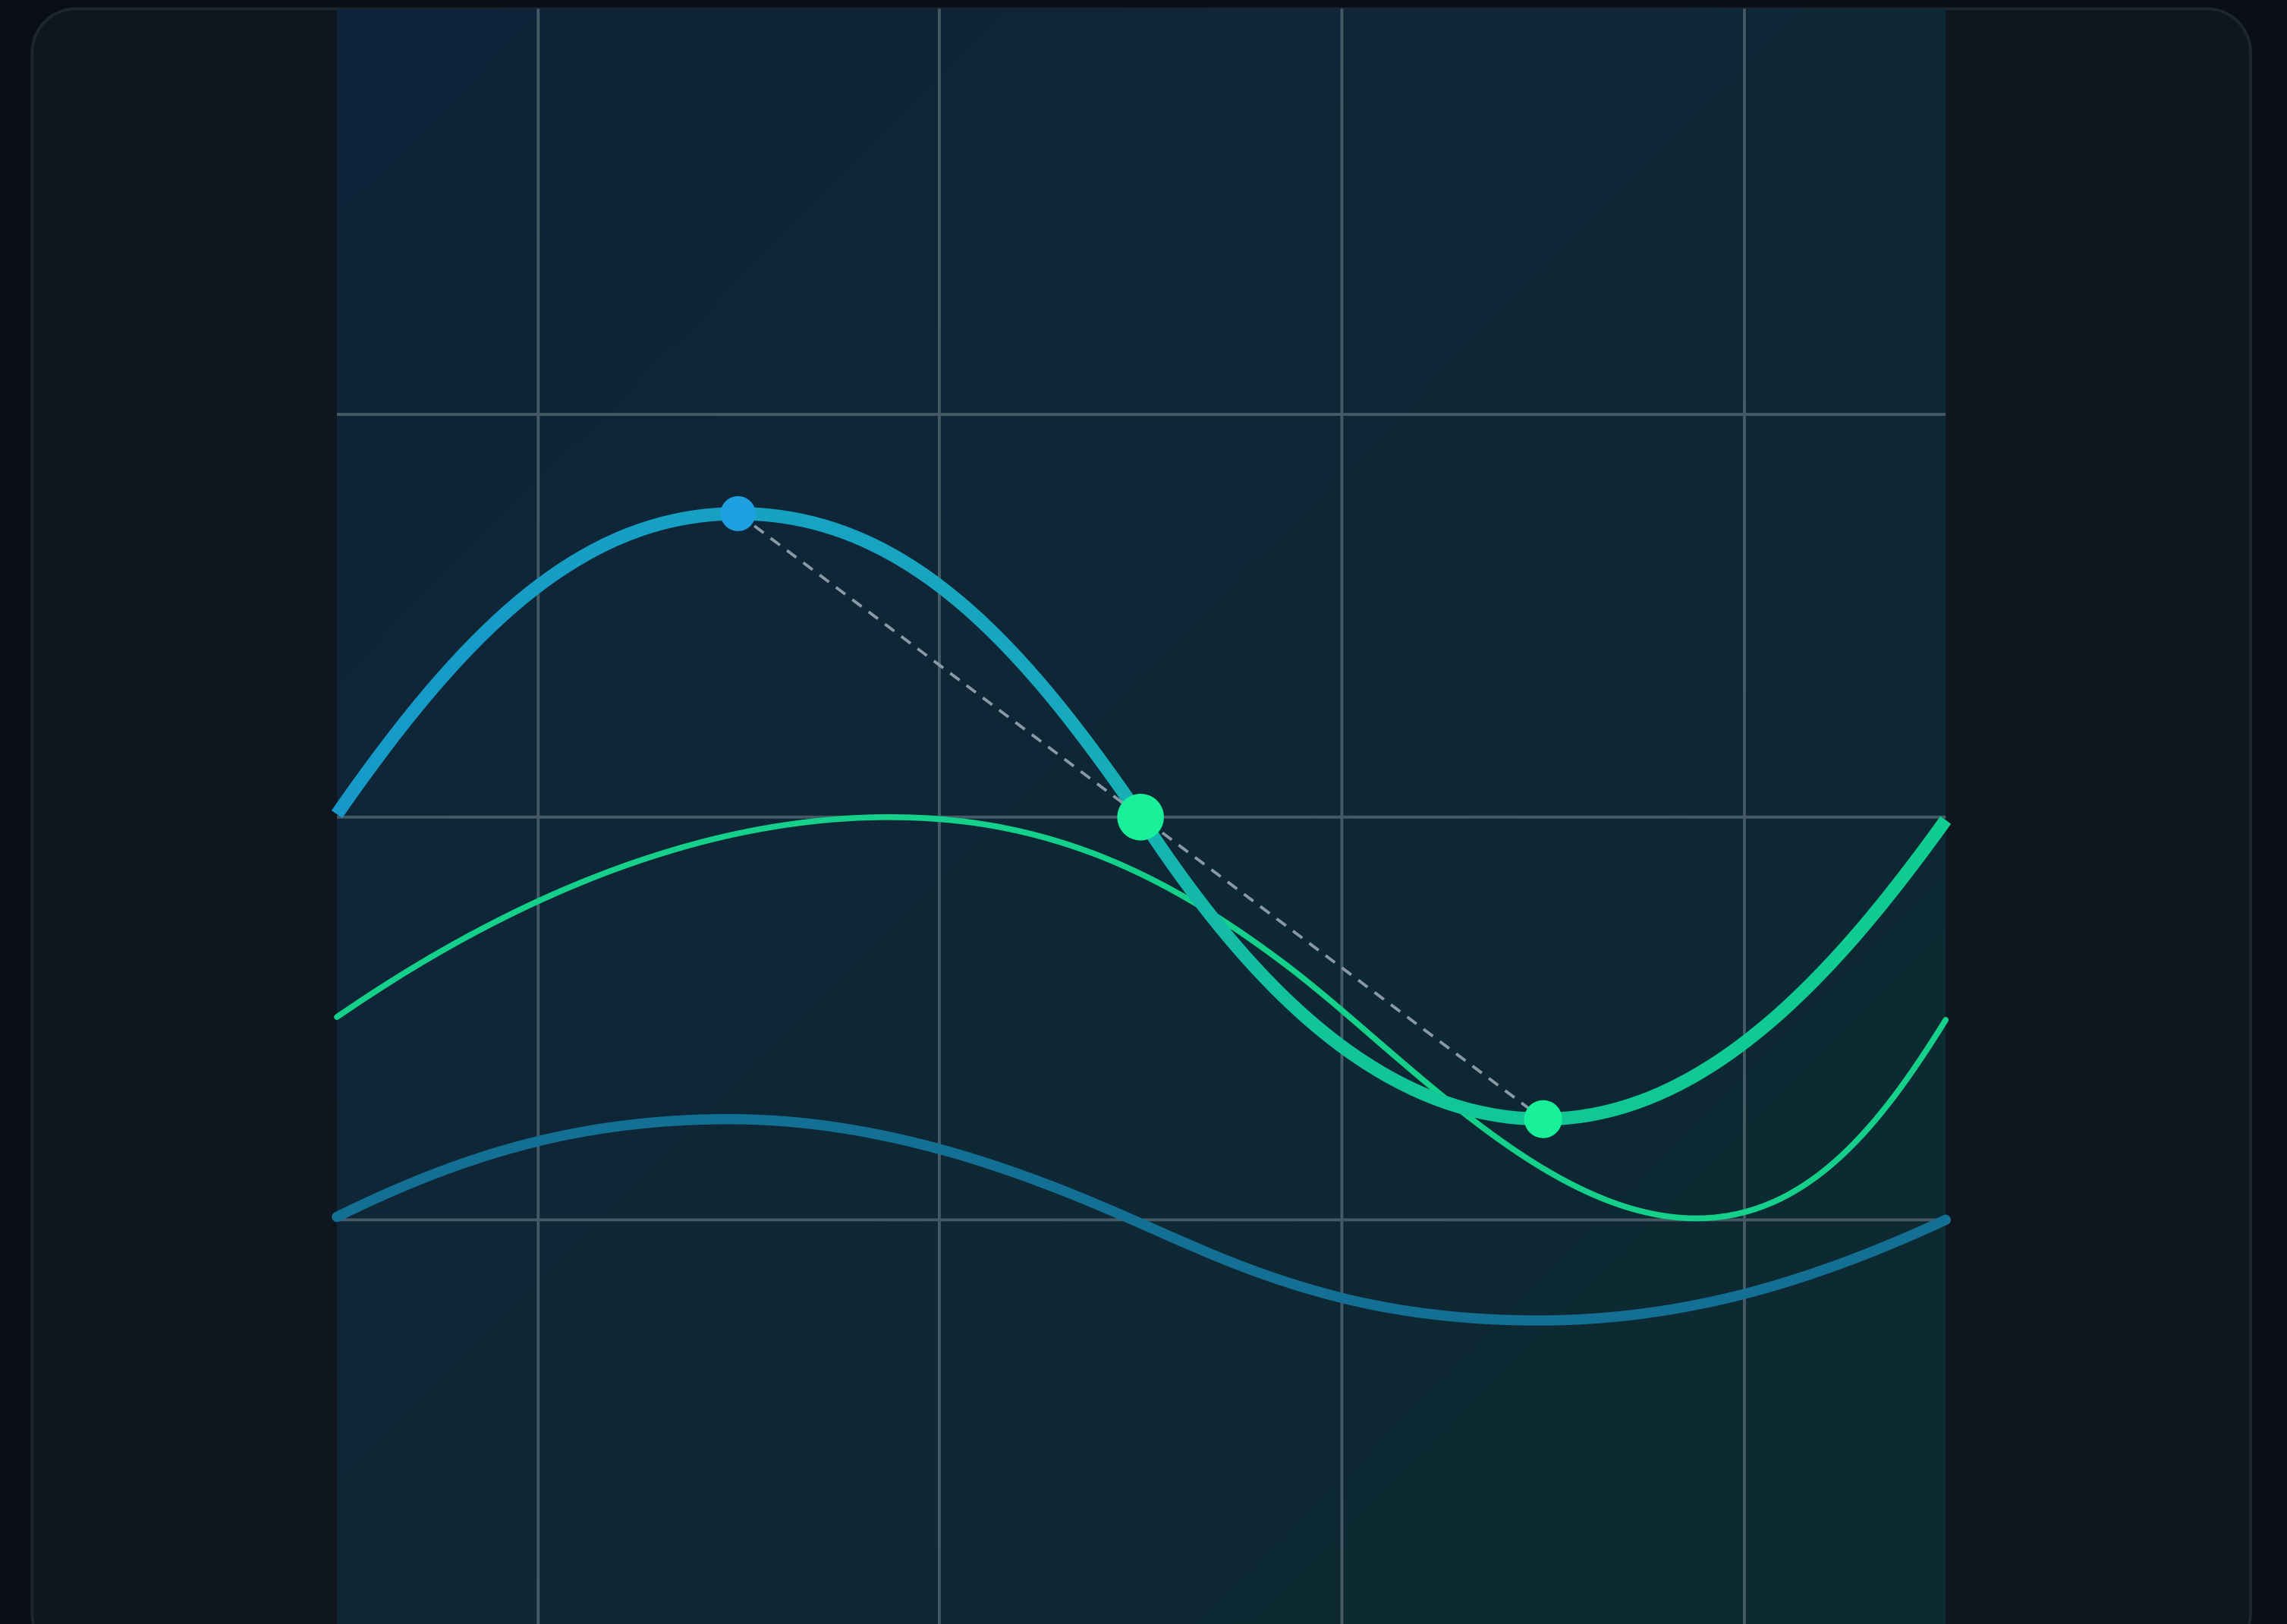 The width and height of the screenshot is (2287, 1624). I want to click on low-curve, so click(1142, 1220).